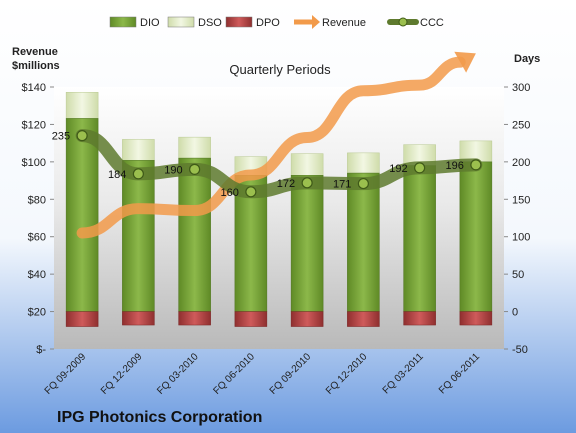 The image size is (576, 433). Describe the element at coordinates (280, 69) in the screenshot. I see `chart-subtitle: Quarterly Periods` at that location.